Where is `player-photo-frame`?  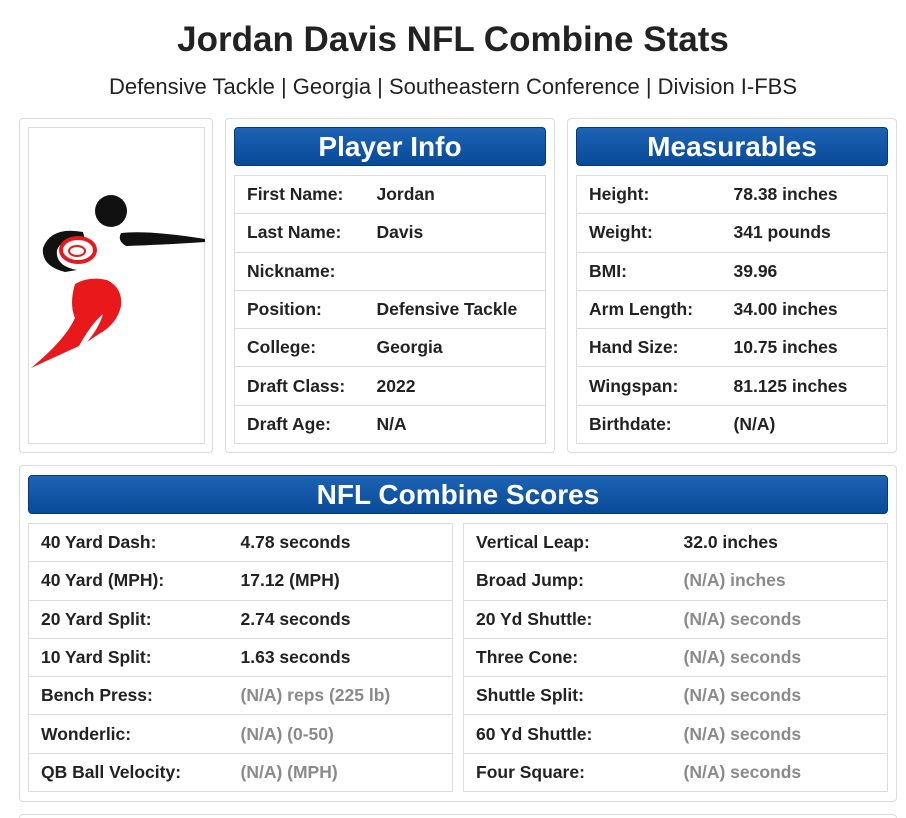
player-photo-frame is located at coordinates (116, 285).